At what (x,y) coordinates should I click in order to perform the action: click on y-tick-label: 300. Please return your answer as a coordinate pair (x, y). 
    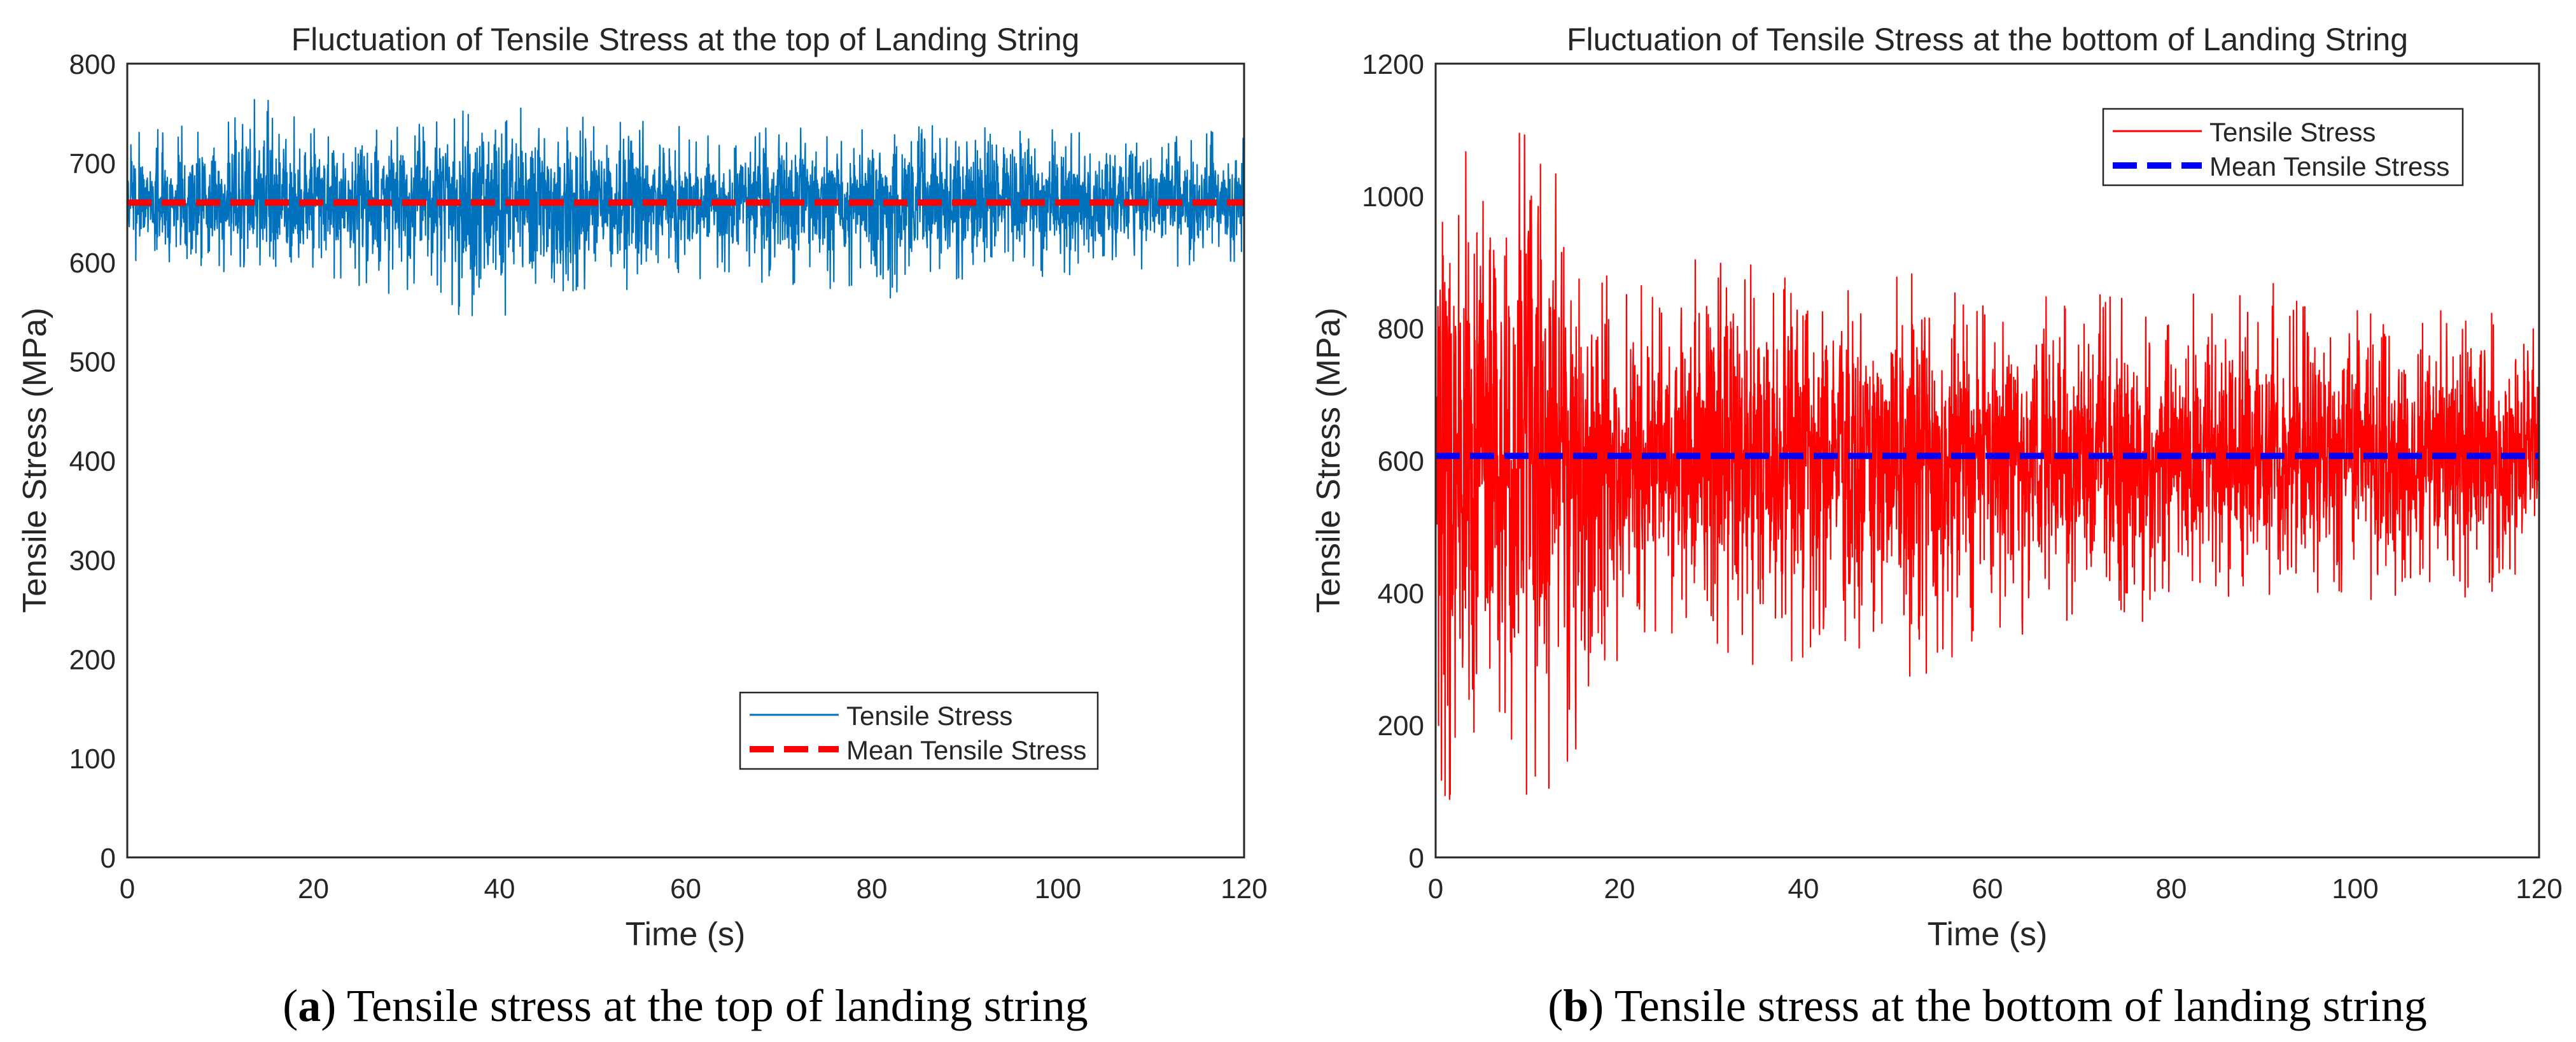
    Looking at the image, I should click on (92, 560).